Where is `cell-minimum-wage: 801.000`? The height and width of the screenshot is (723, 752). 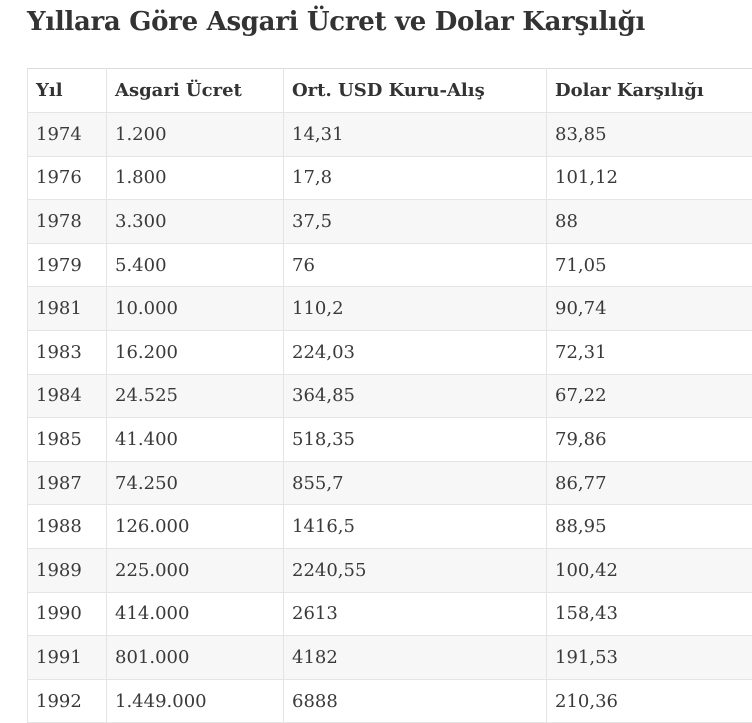 cell-minimum-wage: 801.000 is located at coordinates (195, 658).